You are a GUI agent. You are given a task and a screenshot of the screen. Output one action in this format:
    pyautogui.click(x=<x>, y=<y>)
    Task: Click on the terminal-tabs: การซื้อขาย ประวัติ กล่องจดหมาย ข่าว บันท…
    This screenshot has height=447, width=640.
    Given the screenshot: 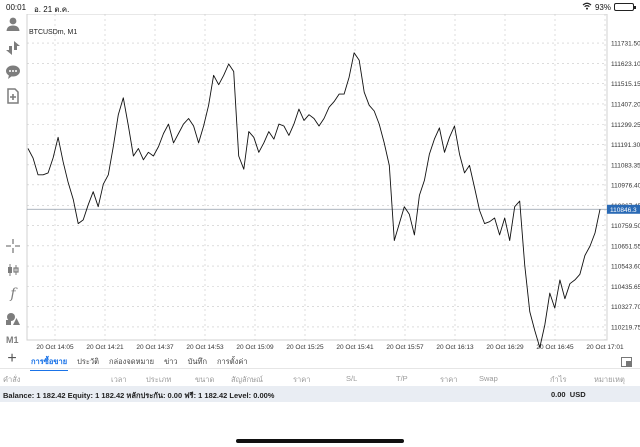 What is the action you would take?
    pyautogui.click(x=139, y=362)
    